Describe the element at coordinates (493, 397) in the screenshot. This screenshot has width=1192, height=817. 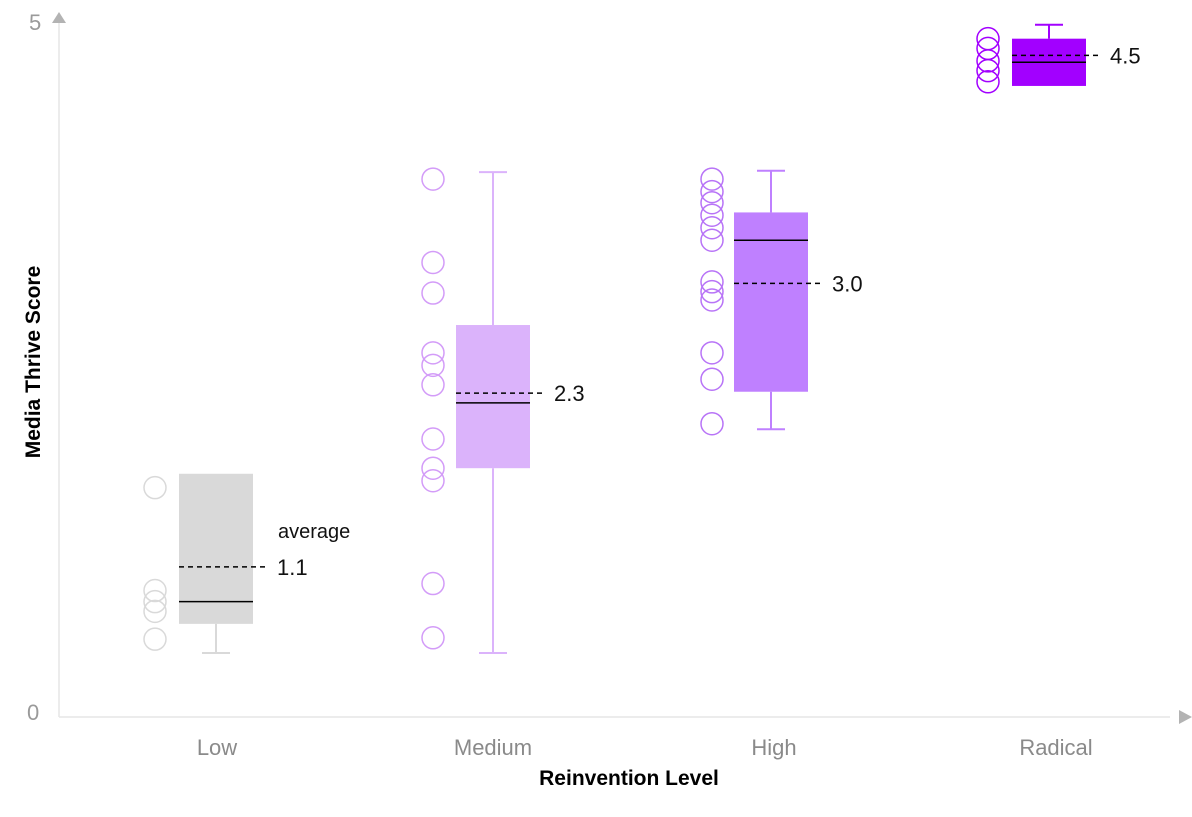
I see `medium-box` at that location.